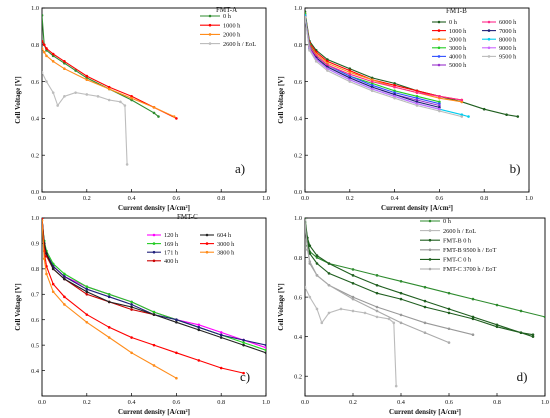 The height and width of the screenshot is (418, 550). Describe the element at coordinates (298, 192) in the screenshot. I see `y-tick-label: 0.0` at that location.